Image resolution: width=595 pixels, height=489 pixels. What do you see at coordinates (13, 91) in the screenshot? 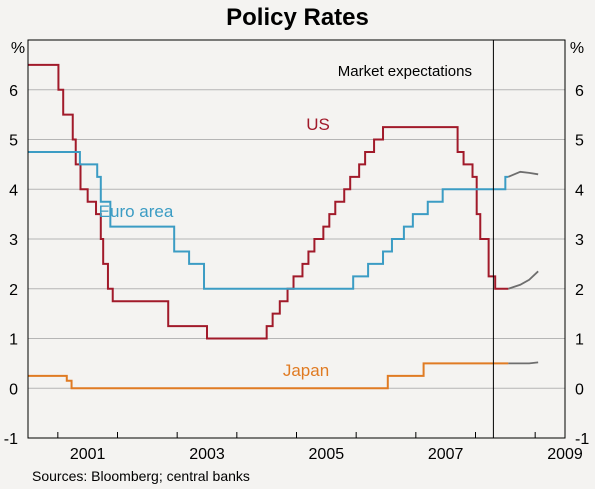
I see `y-tick-label-left: 6` at bounding box center [13, 91].